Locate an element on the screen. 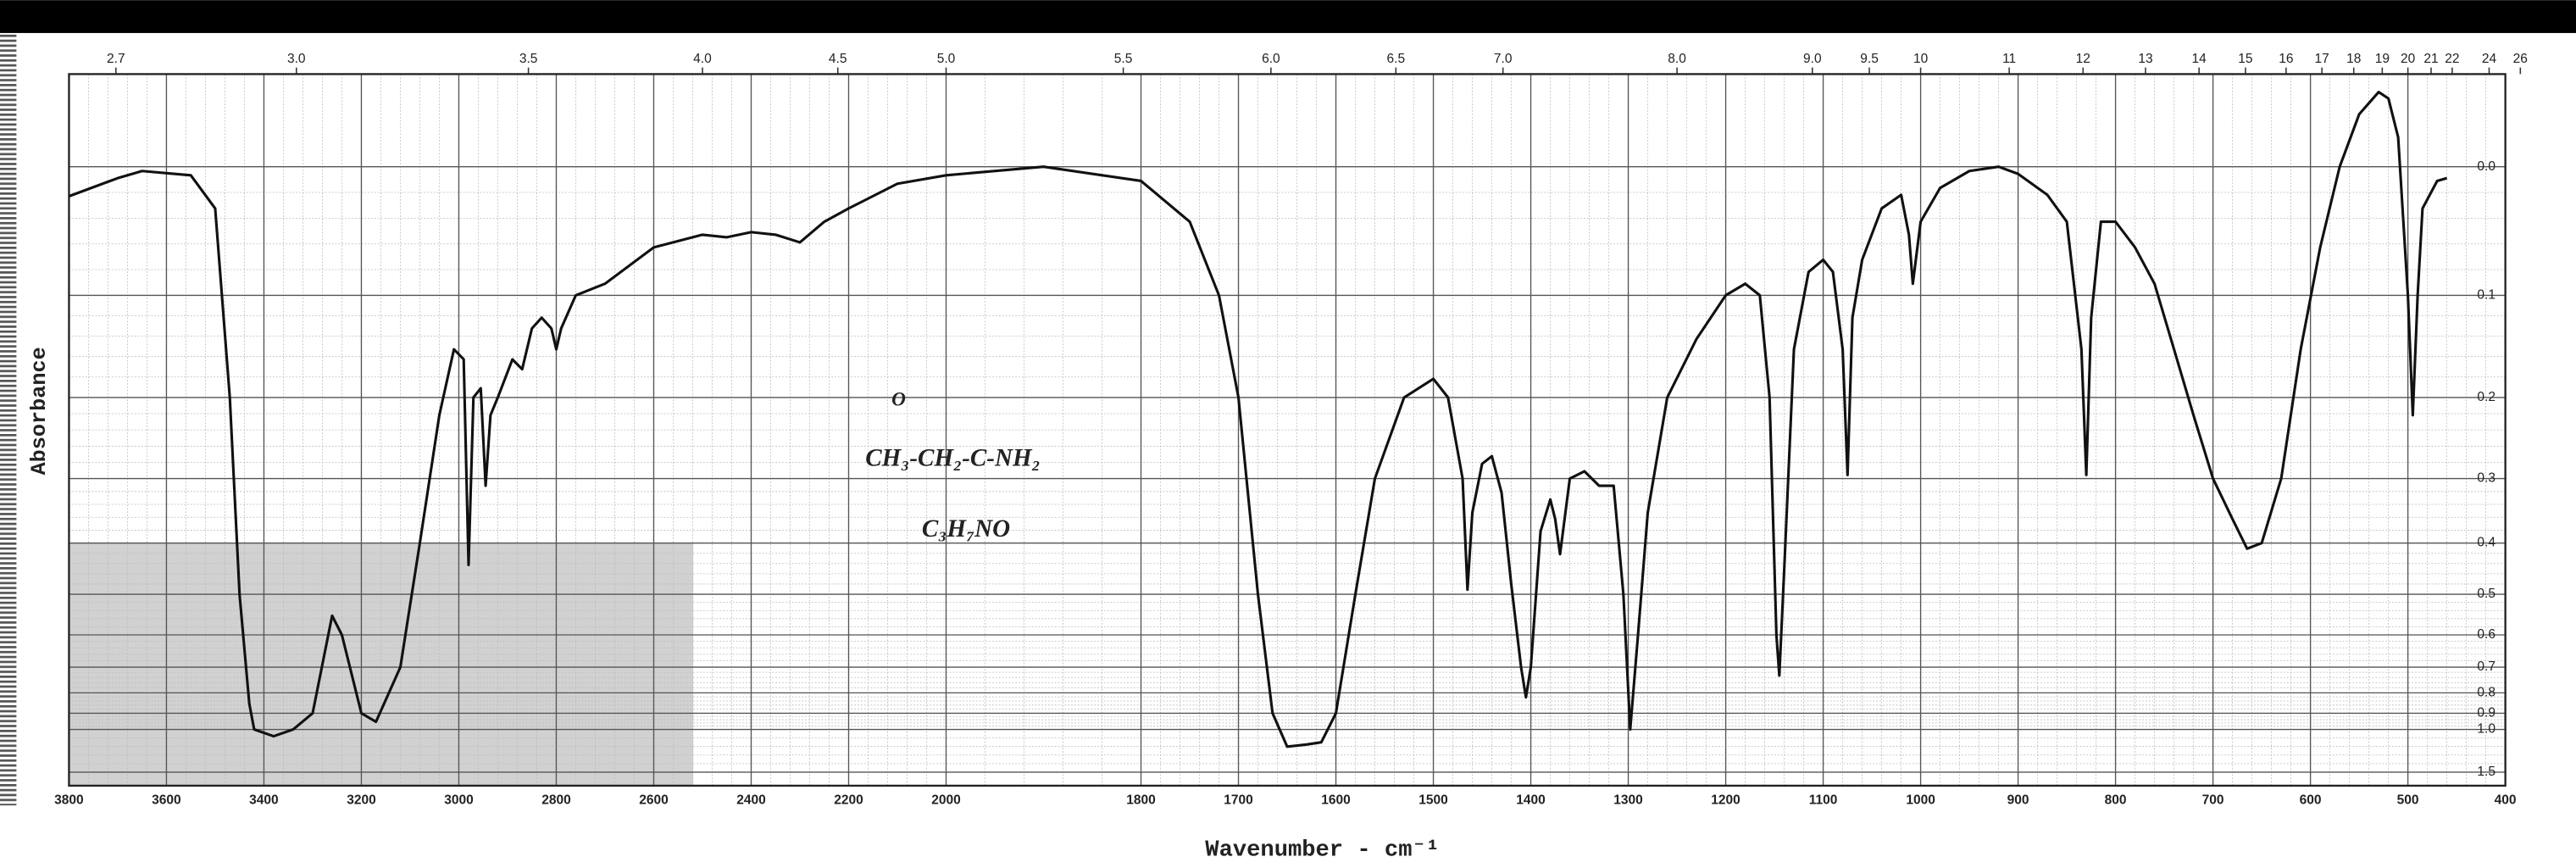  x2-tick-label: 4.5 is located at coordinates (838, 59).